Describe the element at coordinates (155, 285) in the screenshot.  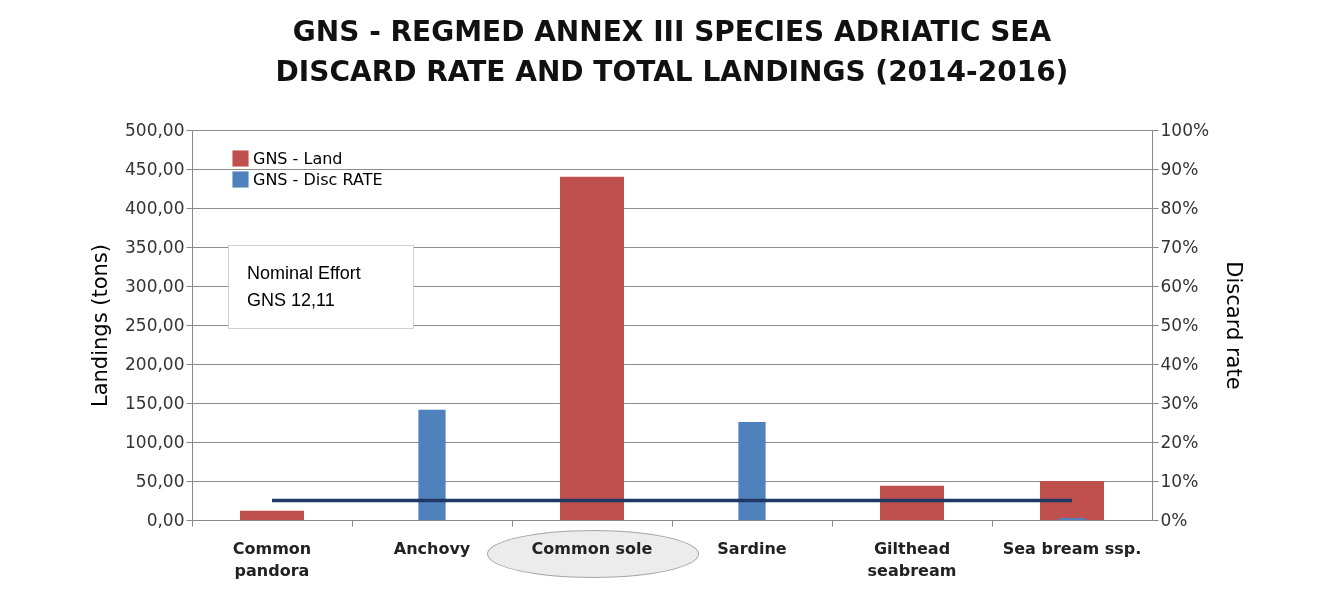
I see `y-tick-label: 300,00` at that location.